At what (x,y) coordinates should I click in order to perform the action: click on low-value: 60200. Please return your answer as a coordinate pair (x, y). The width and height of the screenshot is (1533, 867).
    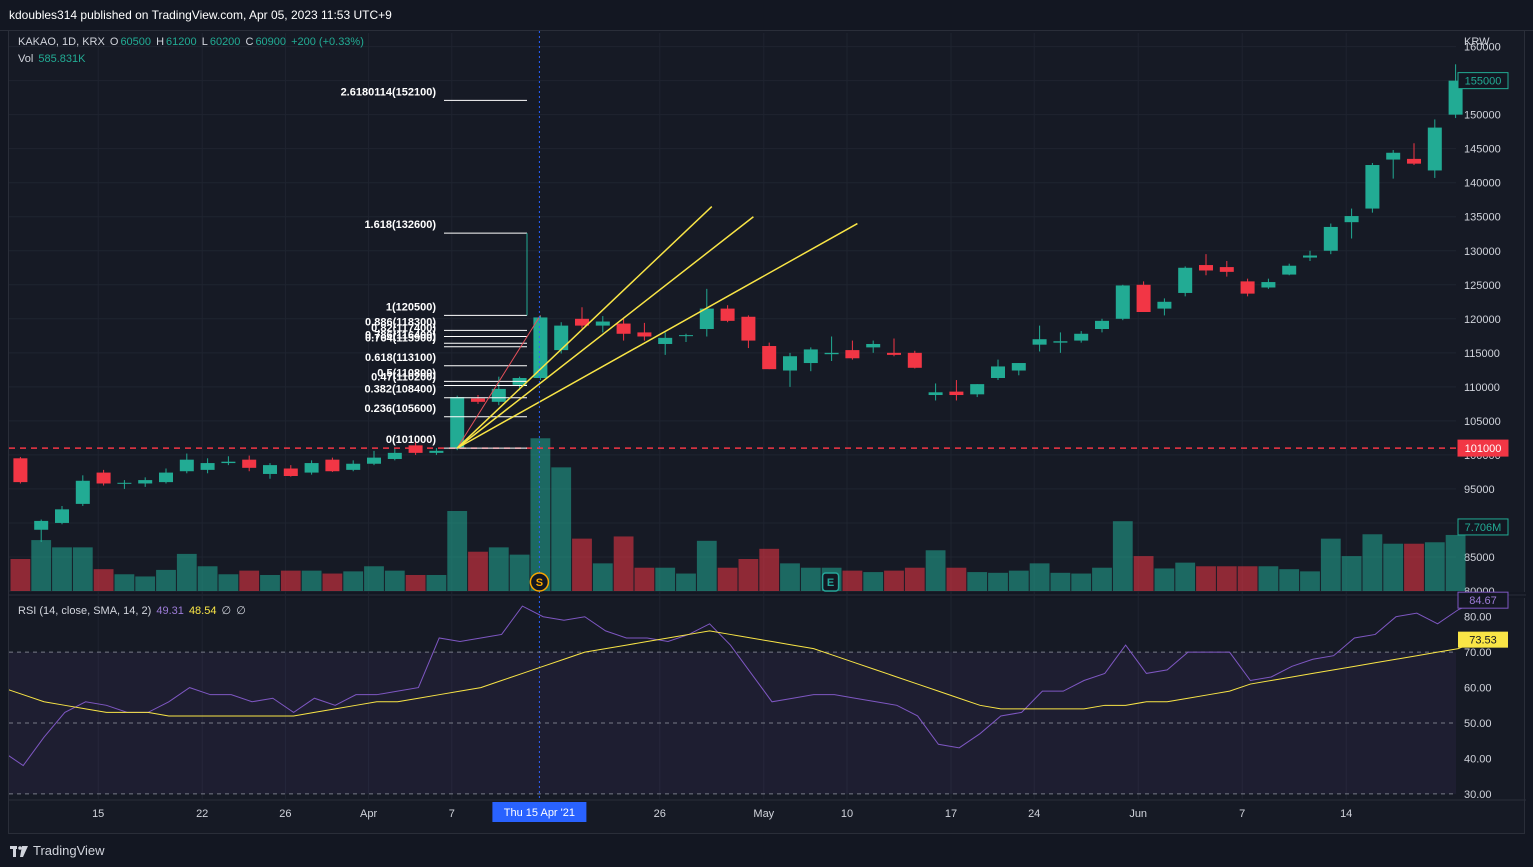
    Looking at the image, I should click on (225, 42).